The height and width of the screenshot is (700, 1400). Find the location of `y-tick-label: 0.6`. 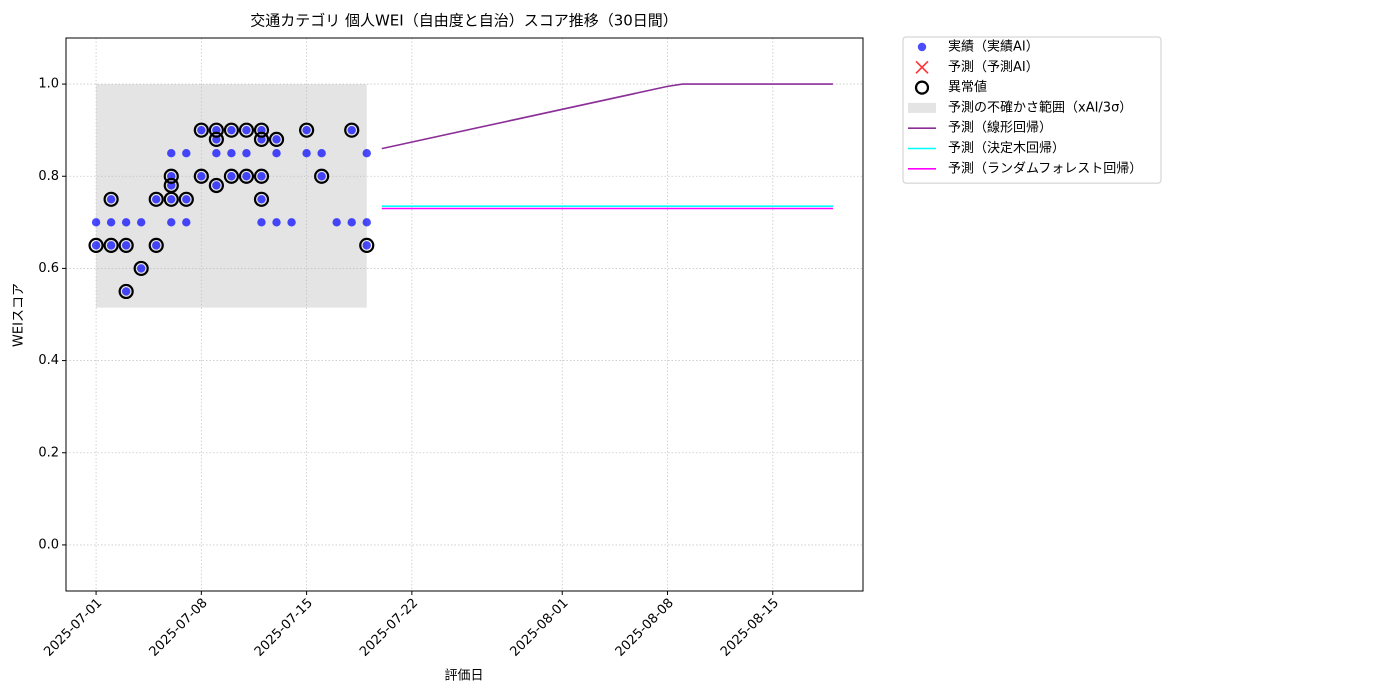

y-tick-label: 0.6 is located at coordinates (48, 268).